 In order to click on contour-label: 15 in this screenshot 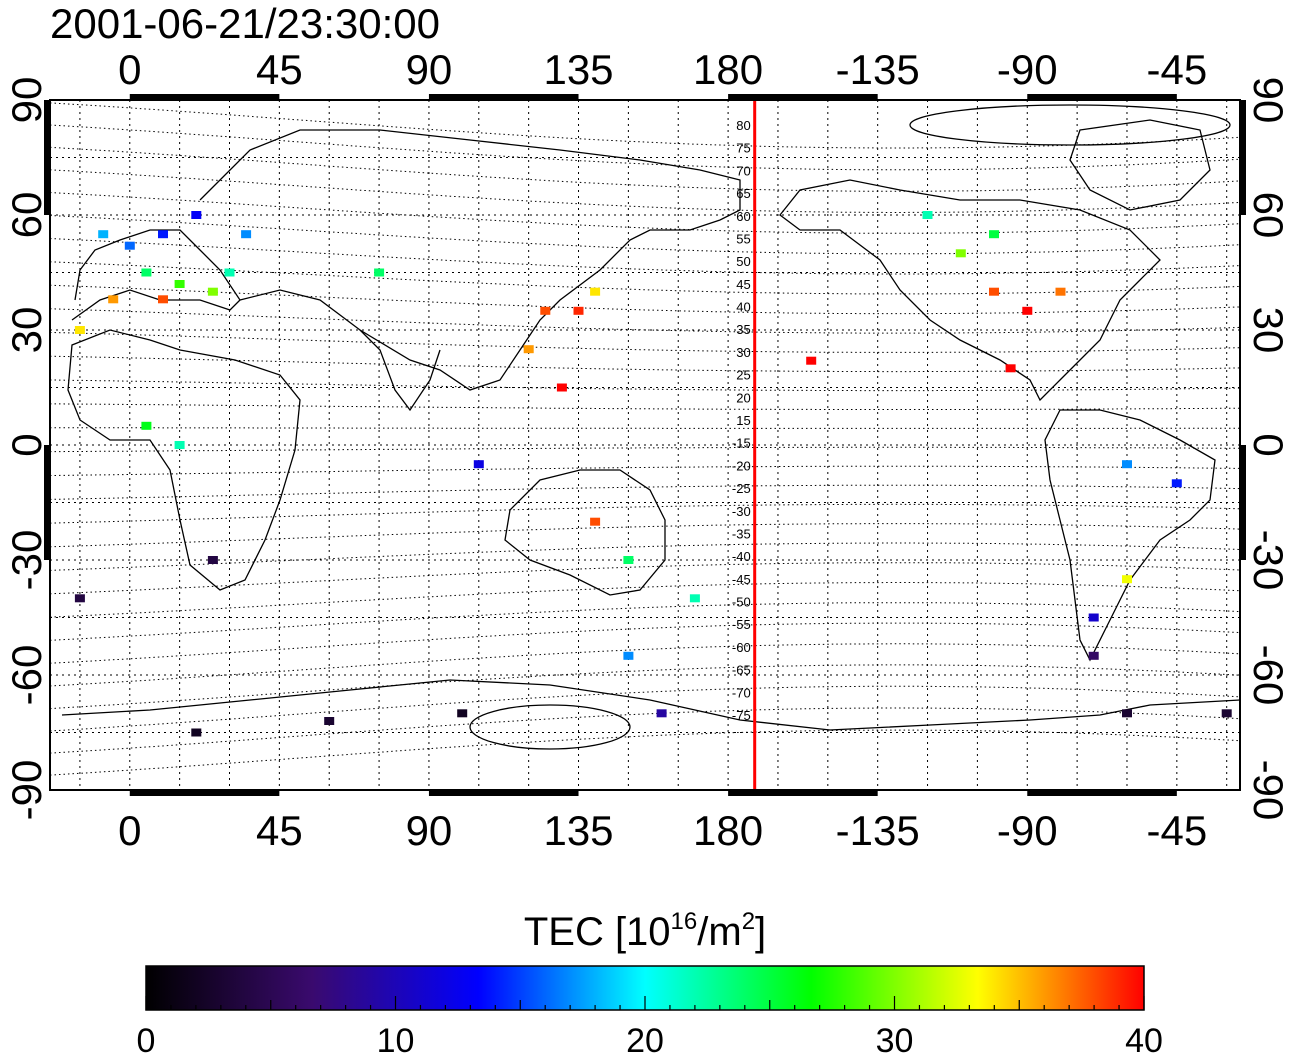, I will do `click(743, 420)`.